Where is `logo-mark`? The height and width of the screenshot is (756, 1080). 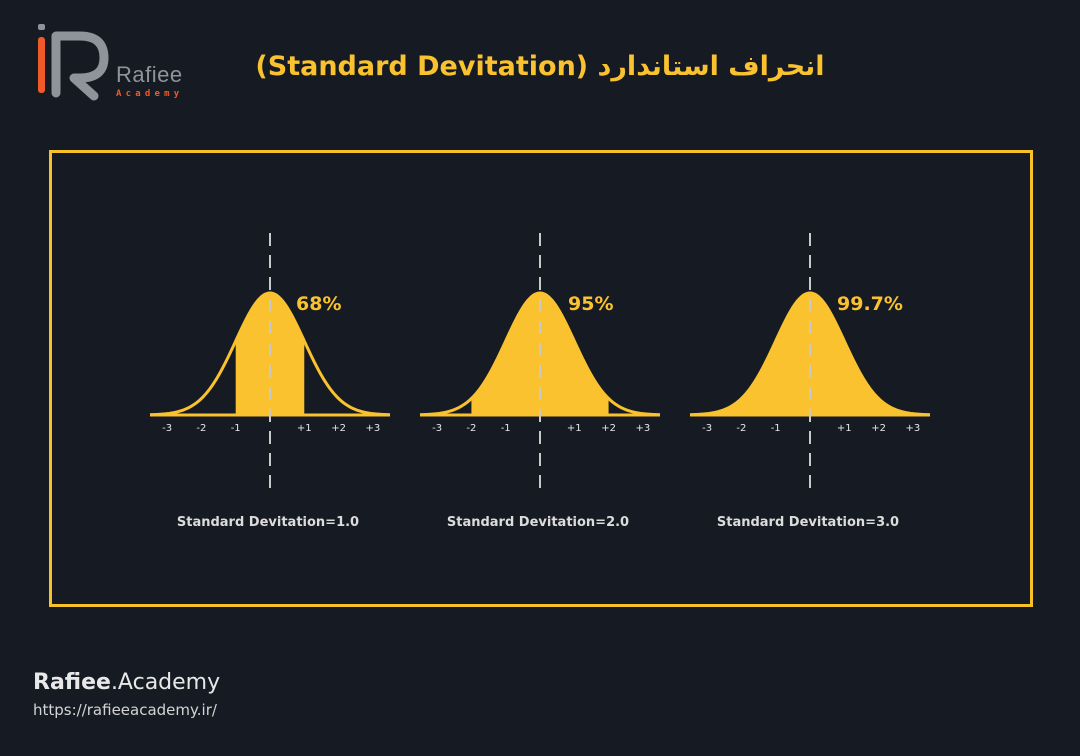 logo-mark is located at coordinates (73, 62).